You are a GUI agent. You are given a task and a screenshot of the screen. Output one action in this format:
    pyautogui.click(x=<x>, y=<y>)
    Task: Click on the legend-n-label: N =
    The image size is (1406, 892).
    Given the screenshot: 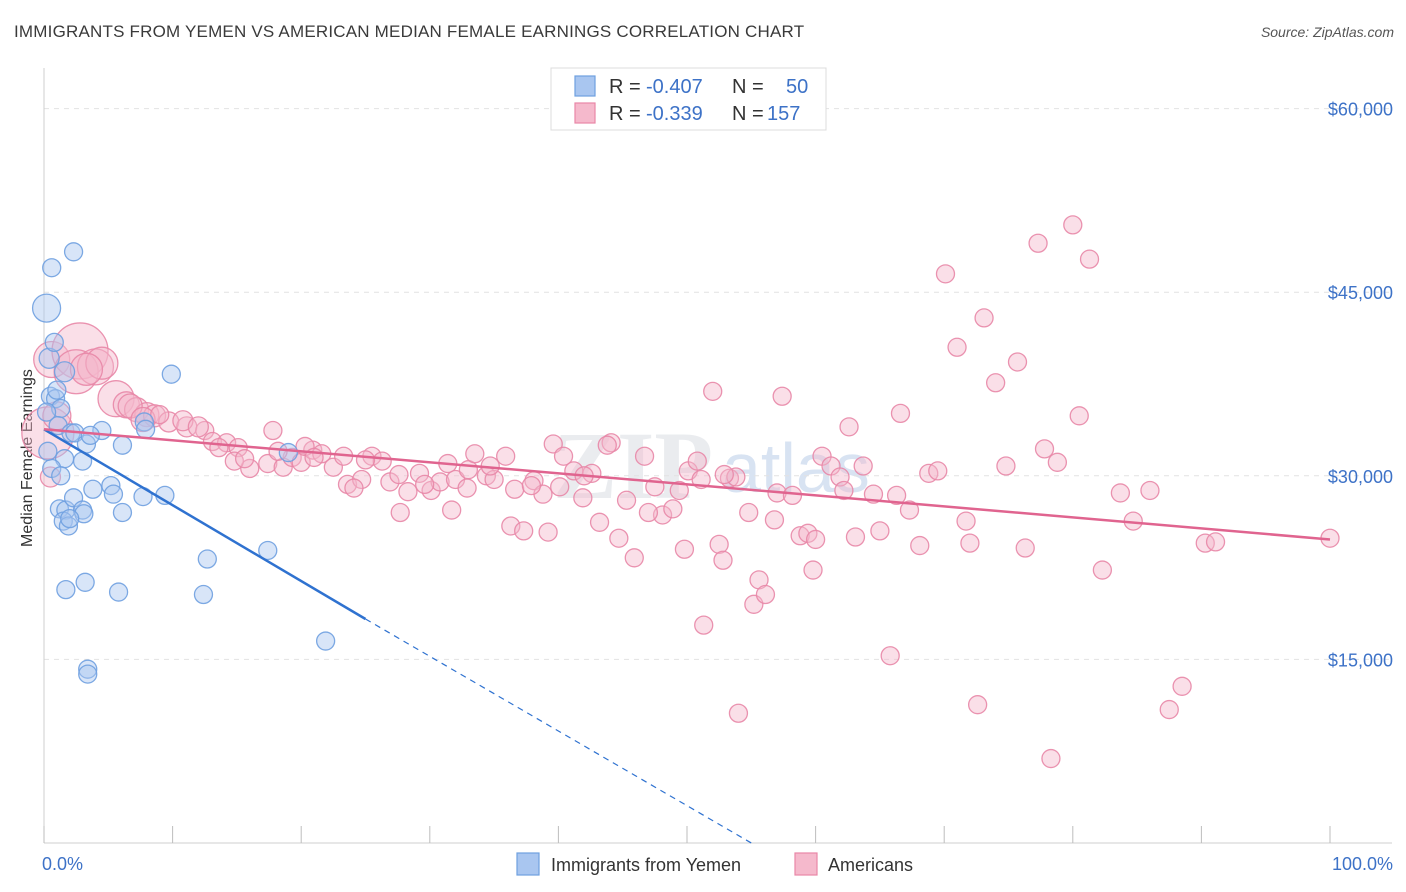 What is the action you would take?
    pyautogui.click(x=748, y=114)
    